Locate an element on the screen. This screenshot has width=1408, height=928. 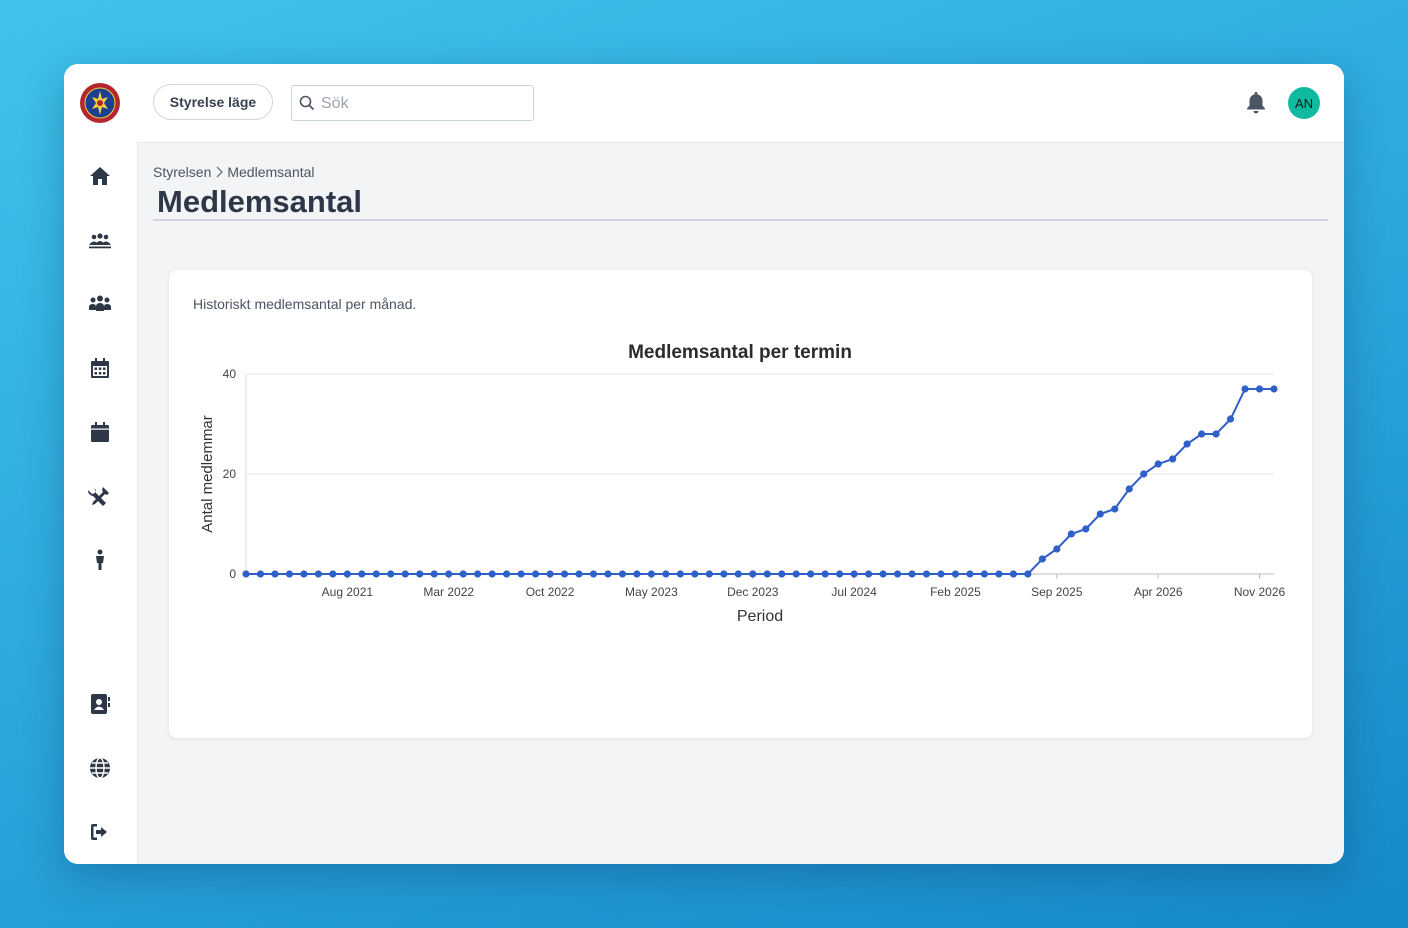
breadcrumb: Styrelsen Medlemsantal is located at coordinates (234, 172).